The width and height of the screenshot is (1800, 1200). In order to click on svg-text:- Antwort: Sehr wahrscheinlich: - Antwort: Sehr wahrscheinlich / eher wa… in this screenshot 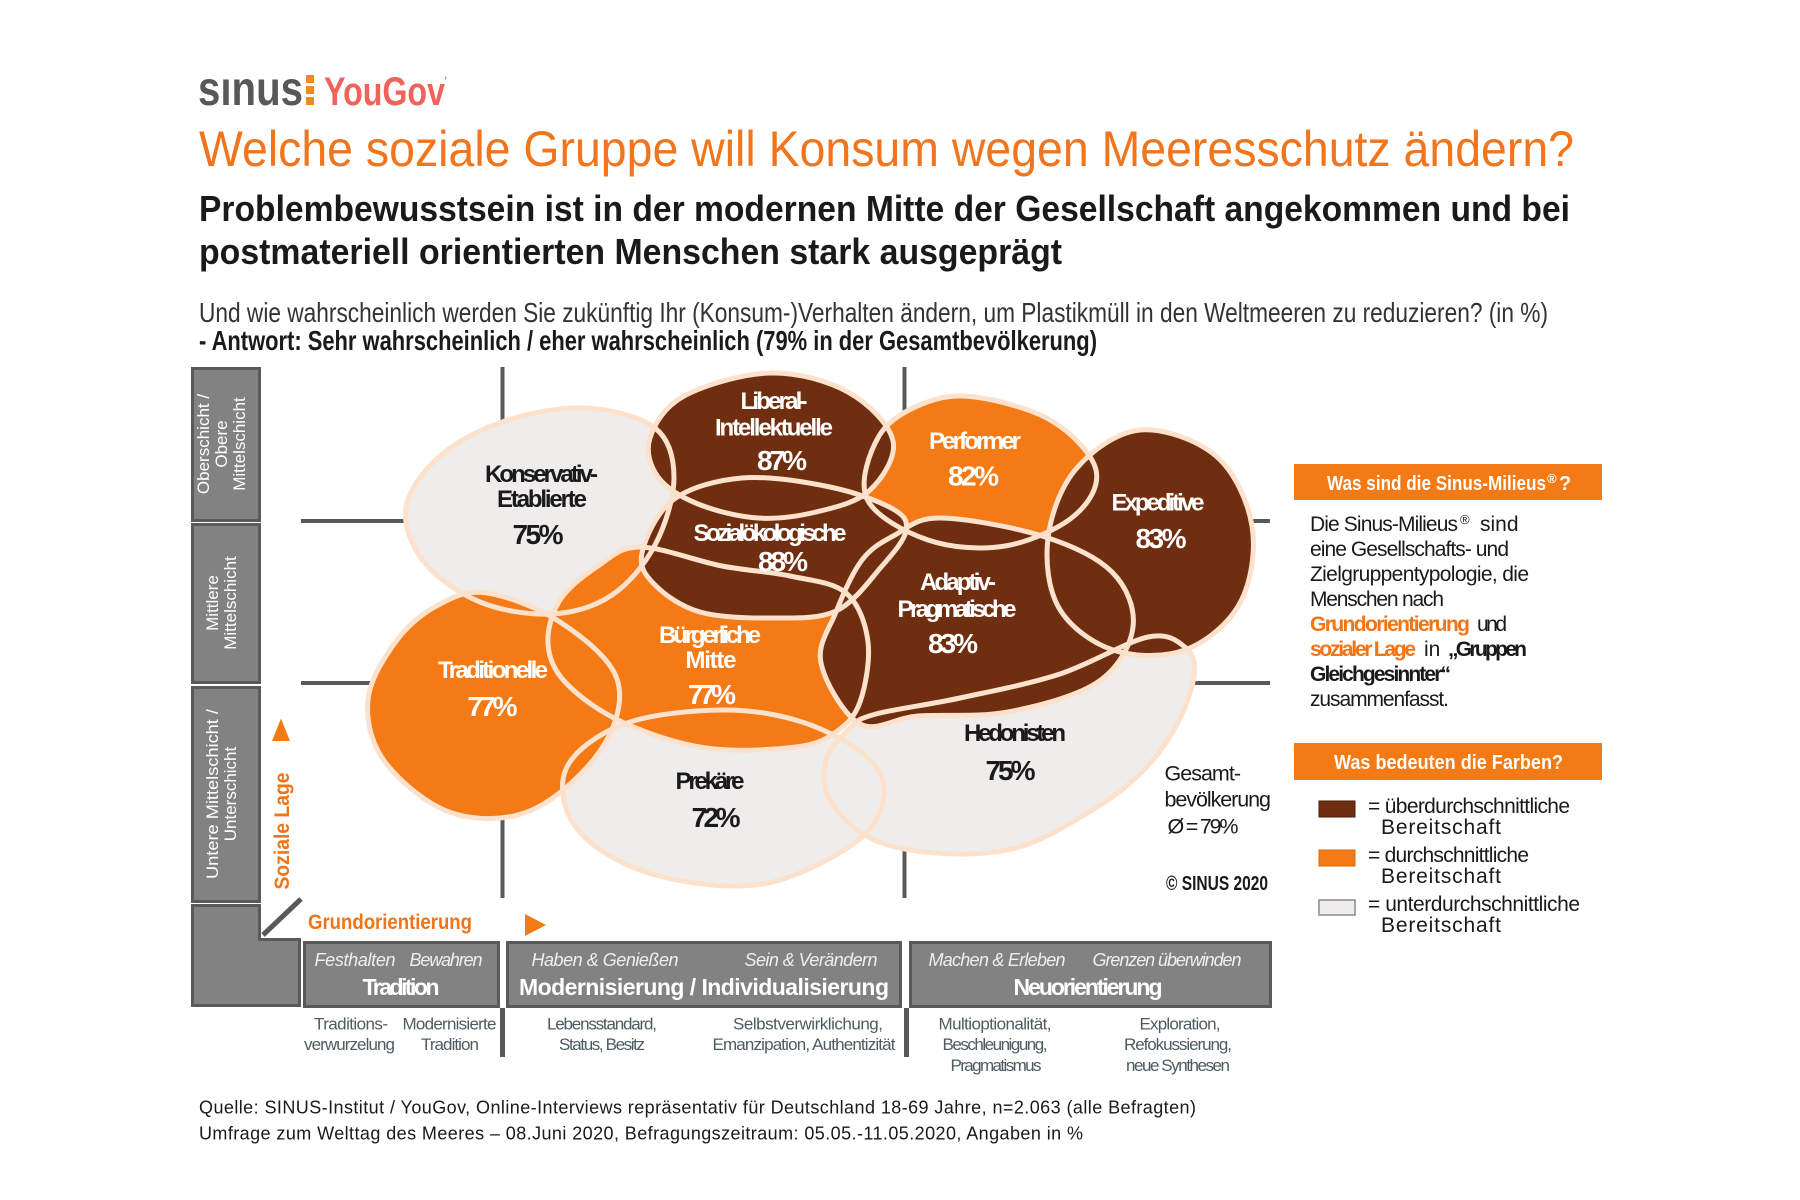, I will do `click(648, 340)`.